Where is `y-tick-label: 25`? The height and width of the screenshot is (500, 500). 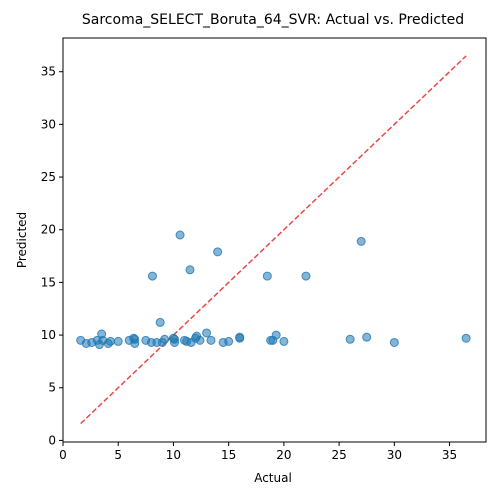 y-tick-label: 25 is located at coordinates (48, 177).